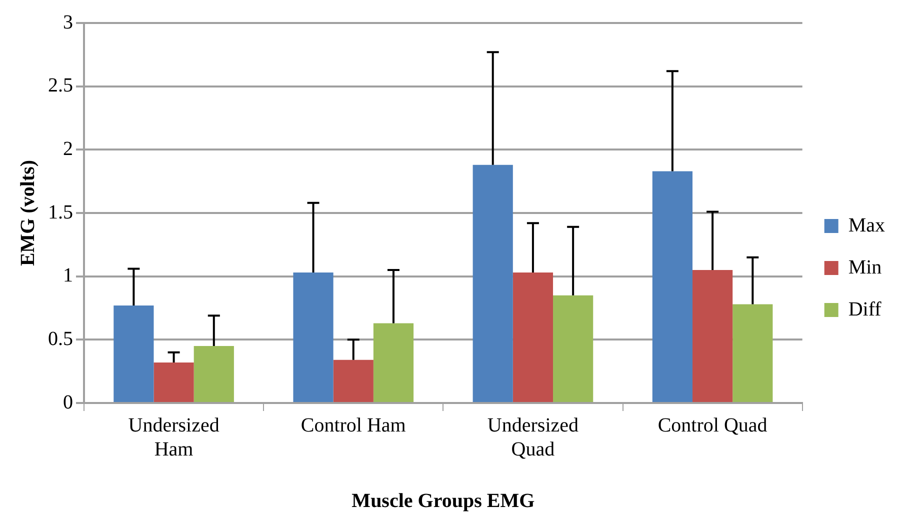 The image size is (908, 531). Describe the element at coordinates (532, 437) in the screenshot. I see `x-tick-label: Undersized Quad` at that location.